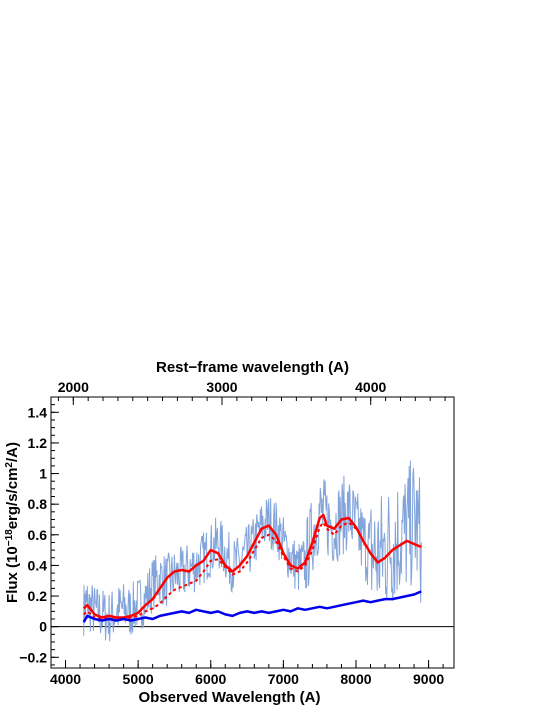 This screenshot has height=705, width=545. Describe the element at coordinates (43, 474) in the screenshot. I see `y-tick-label: 1` at that location.